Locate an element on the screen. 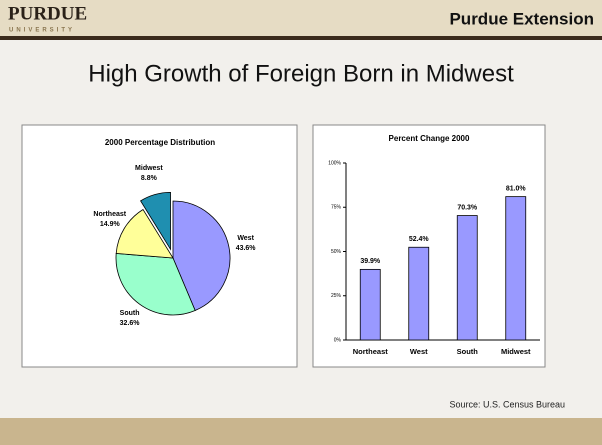 The image size is (602, 445). logo: PURDUE is located at coordinates (47, 13).